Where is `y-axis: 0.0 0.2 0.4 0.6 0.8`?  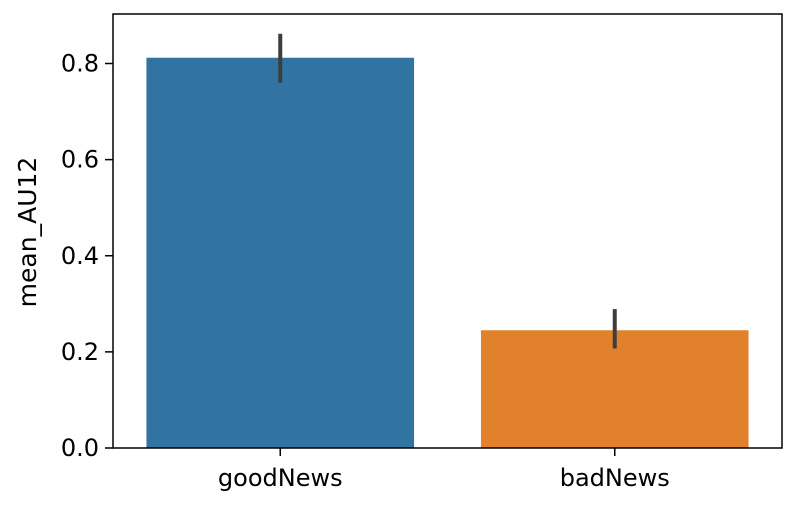 y-axis: 0.0 0.2 0.4 0.6 0.8 is located at coordinates (87, 256).